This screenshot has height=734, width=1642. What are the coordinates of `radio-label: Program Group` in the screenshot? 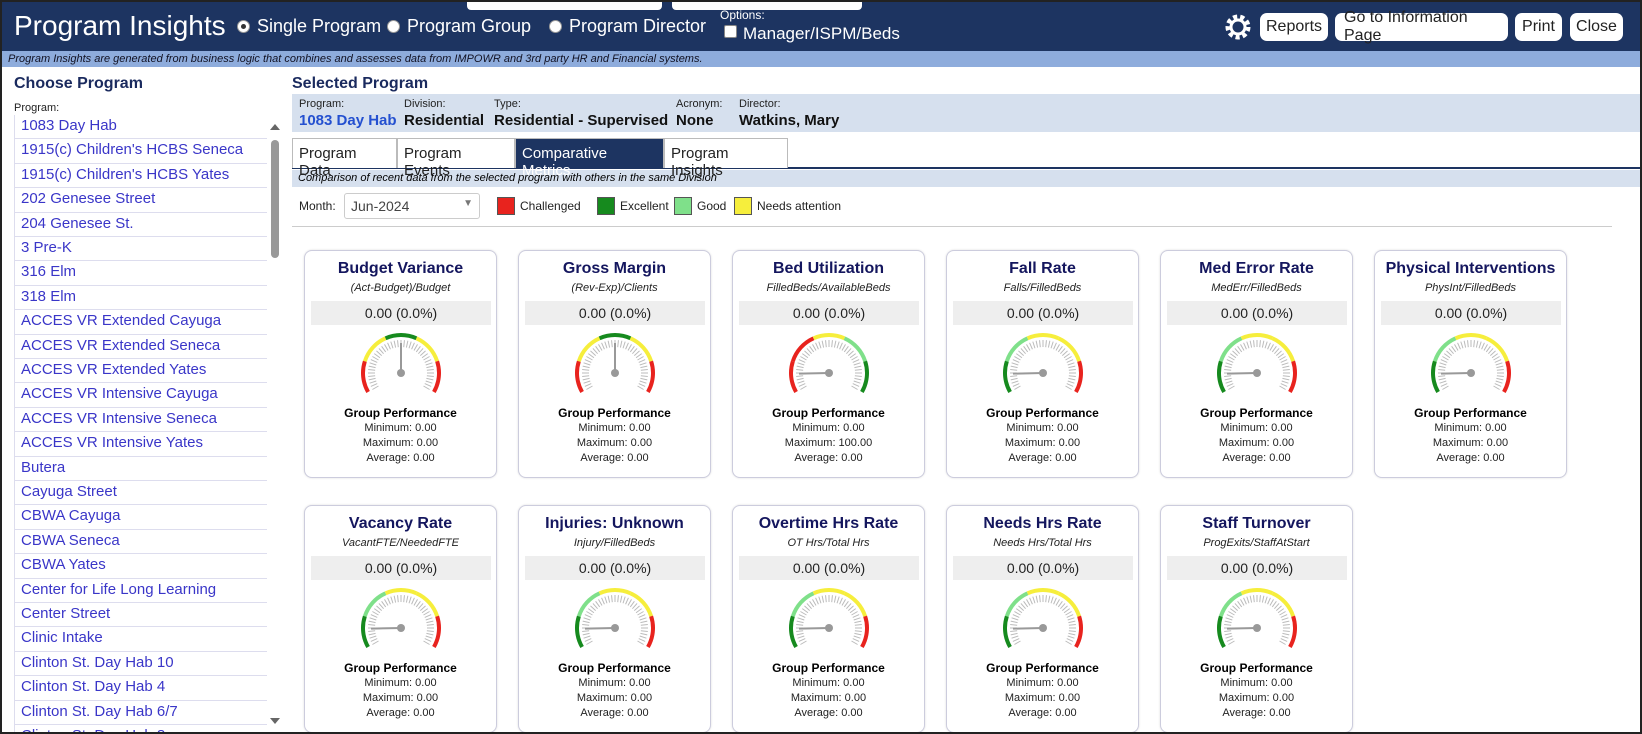 It's located at (469, 26).